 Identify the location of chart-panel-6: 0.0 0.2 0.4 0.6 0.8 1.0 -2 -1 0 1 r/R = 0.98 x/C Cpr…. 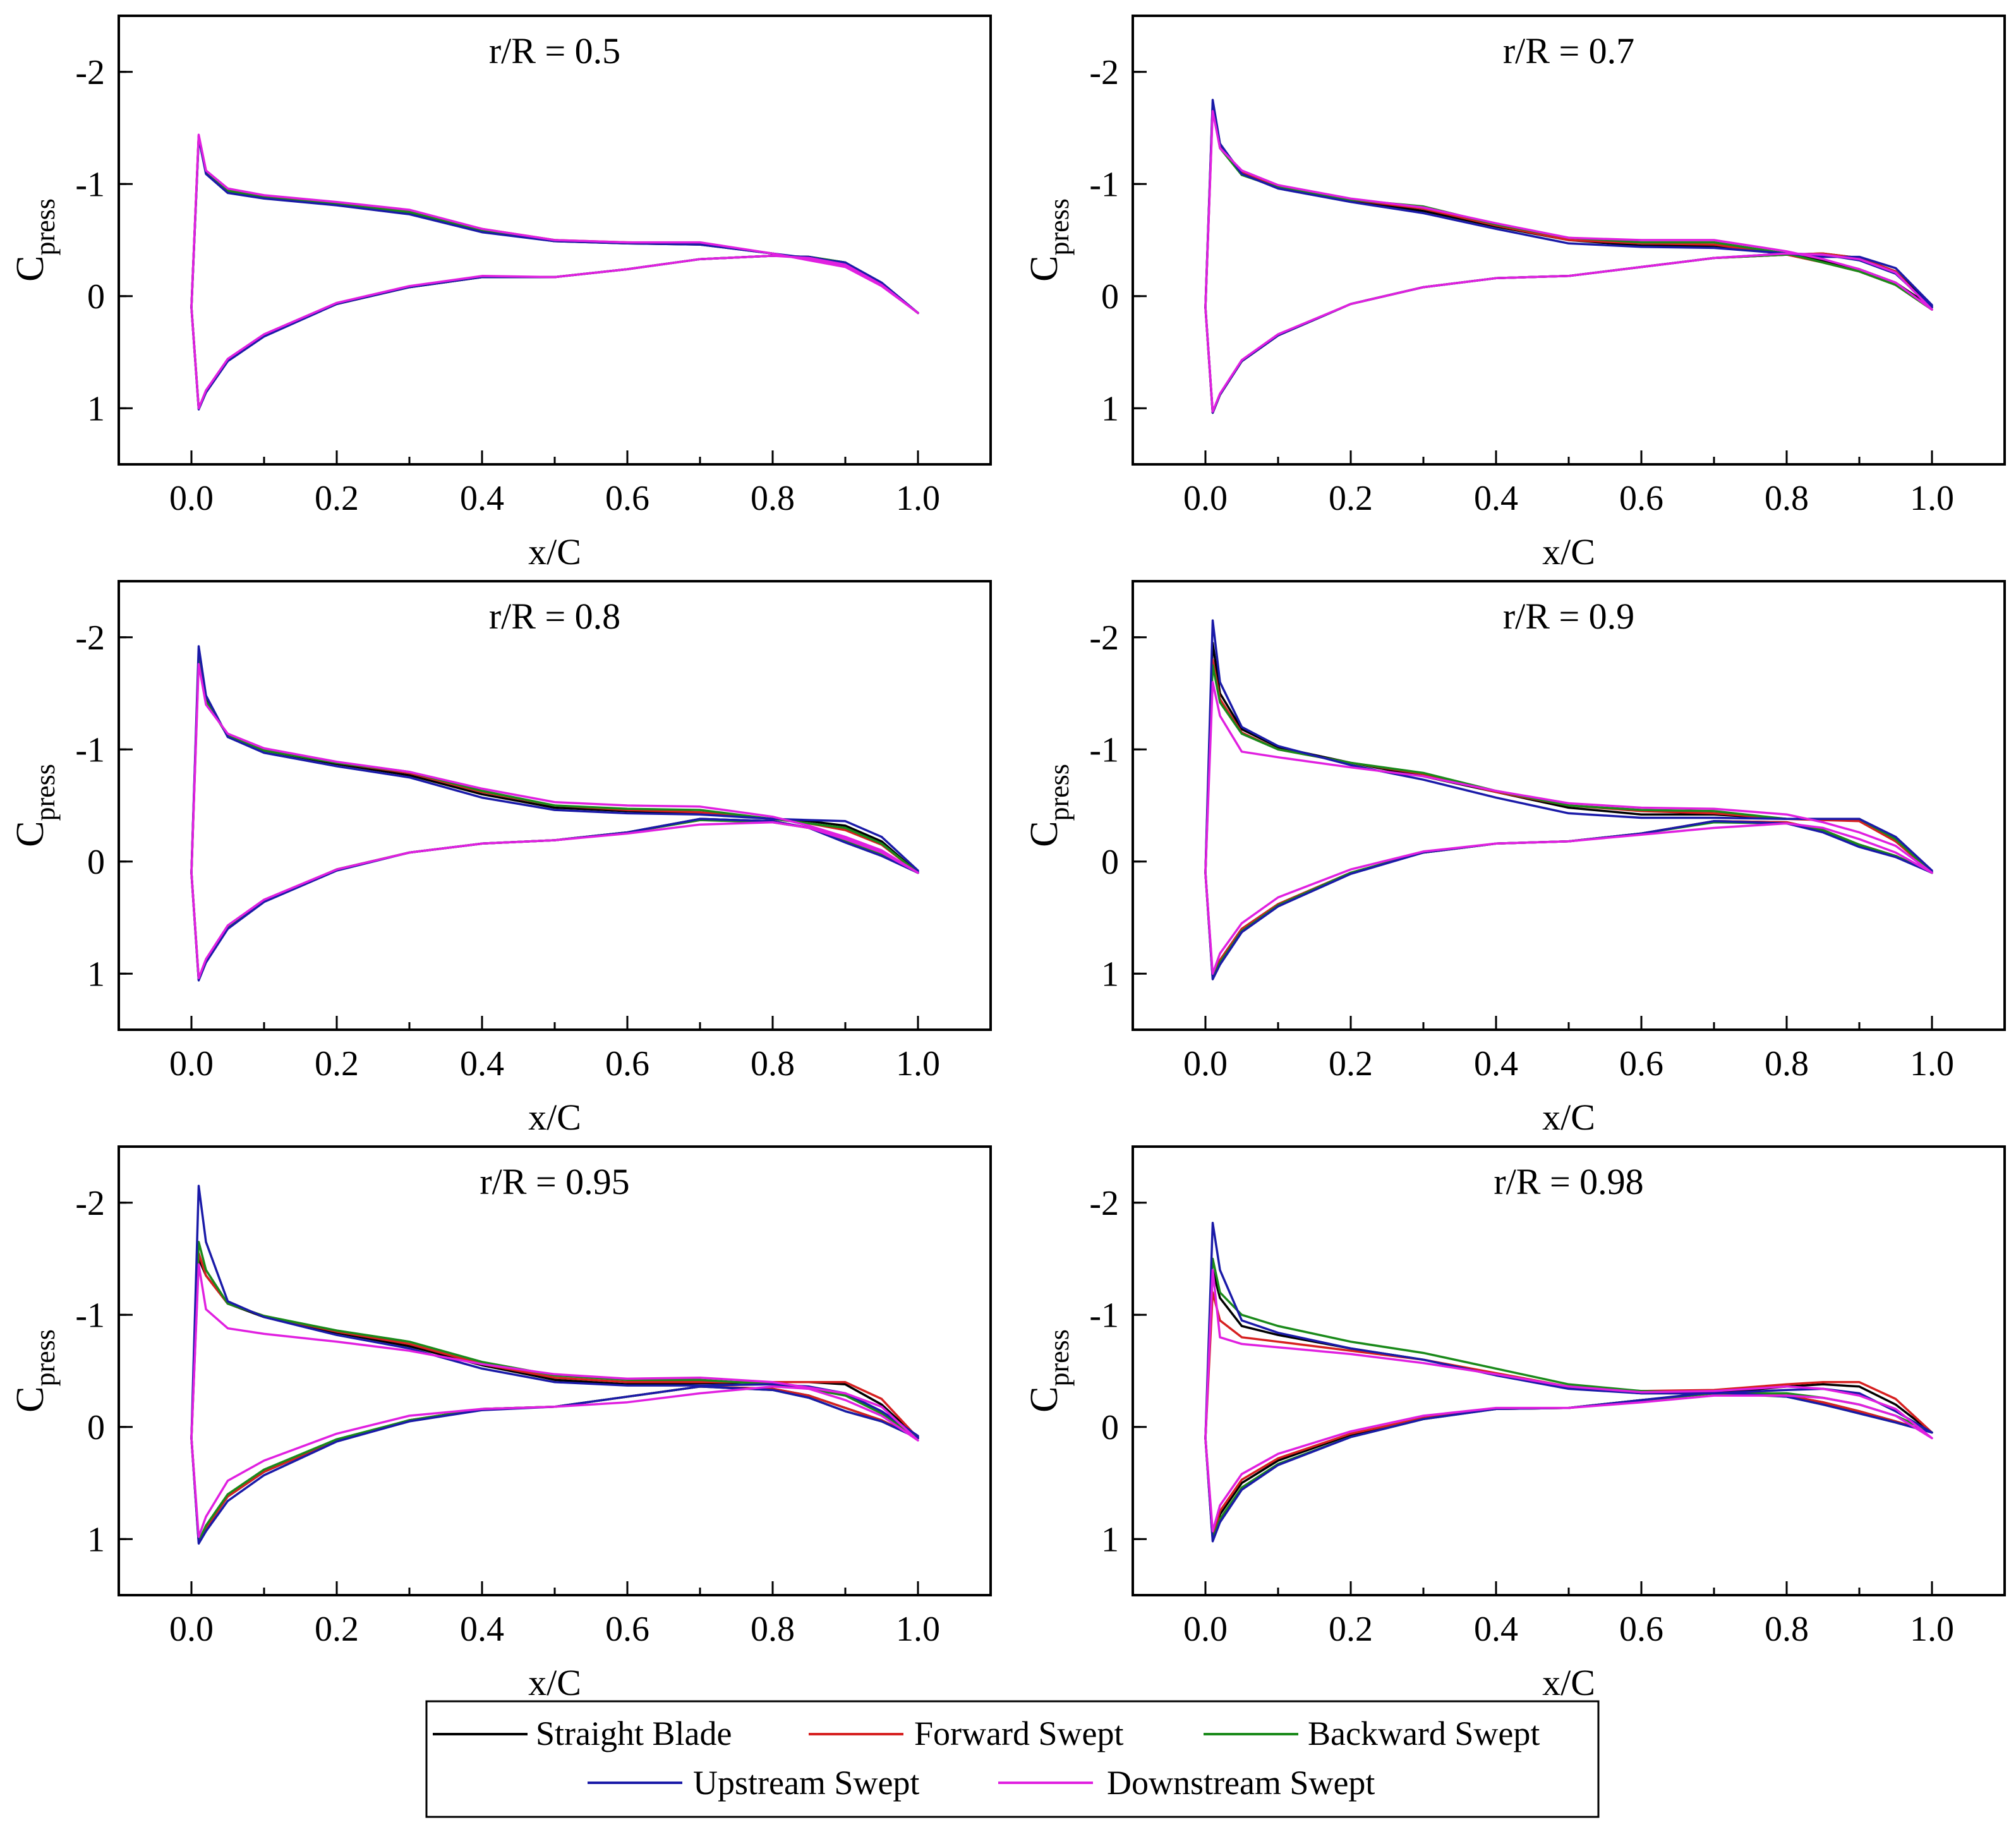
(1514, 1424).